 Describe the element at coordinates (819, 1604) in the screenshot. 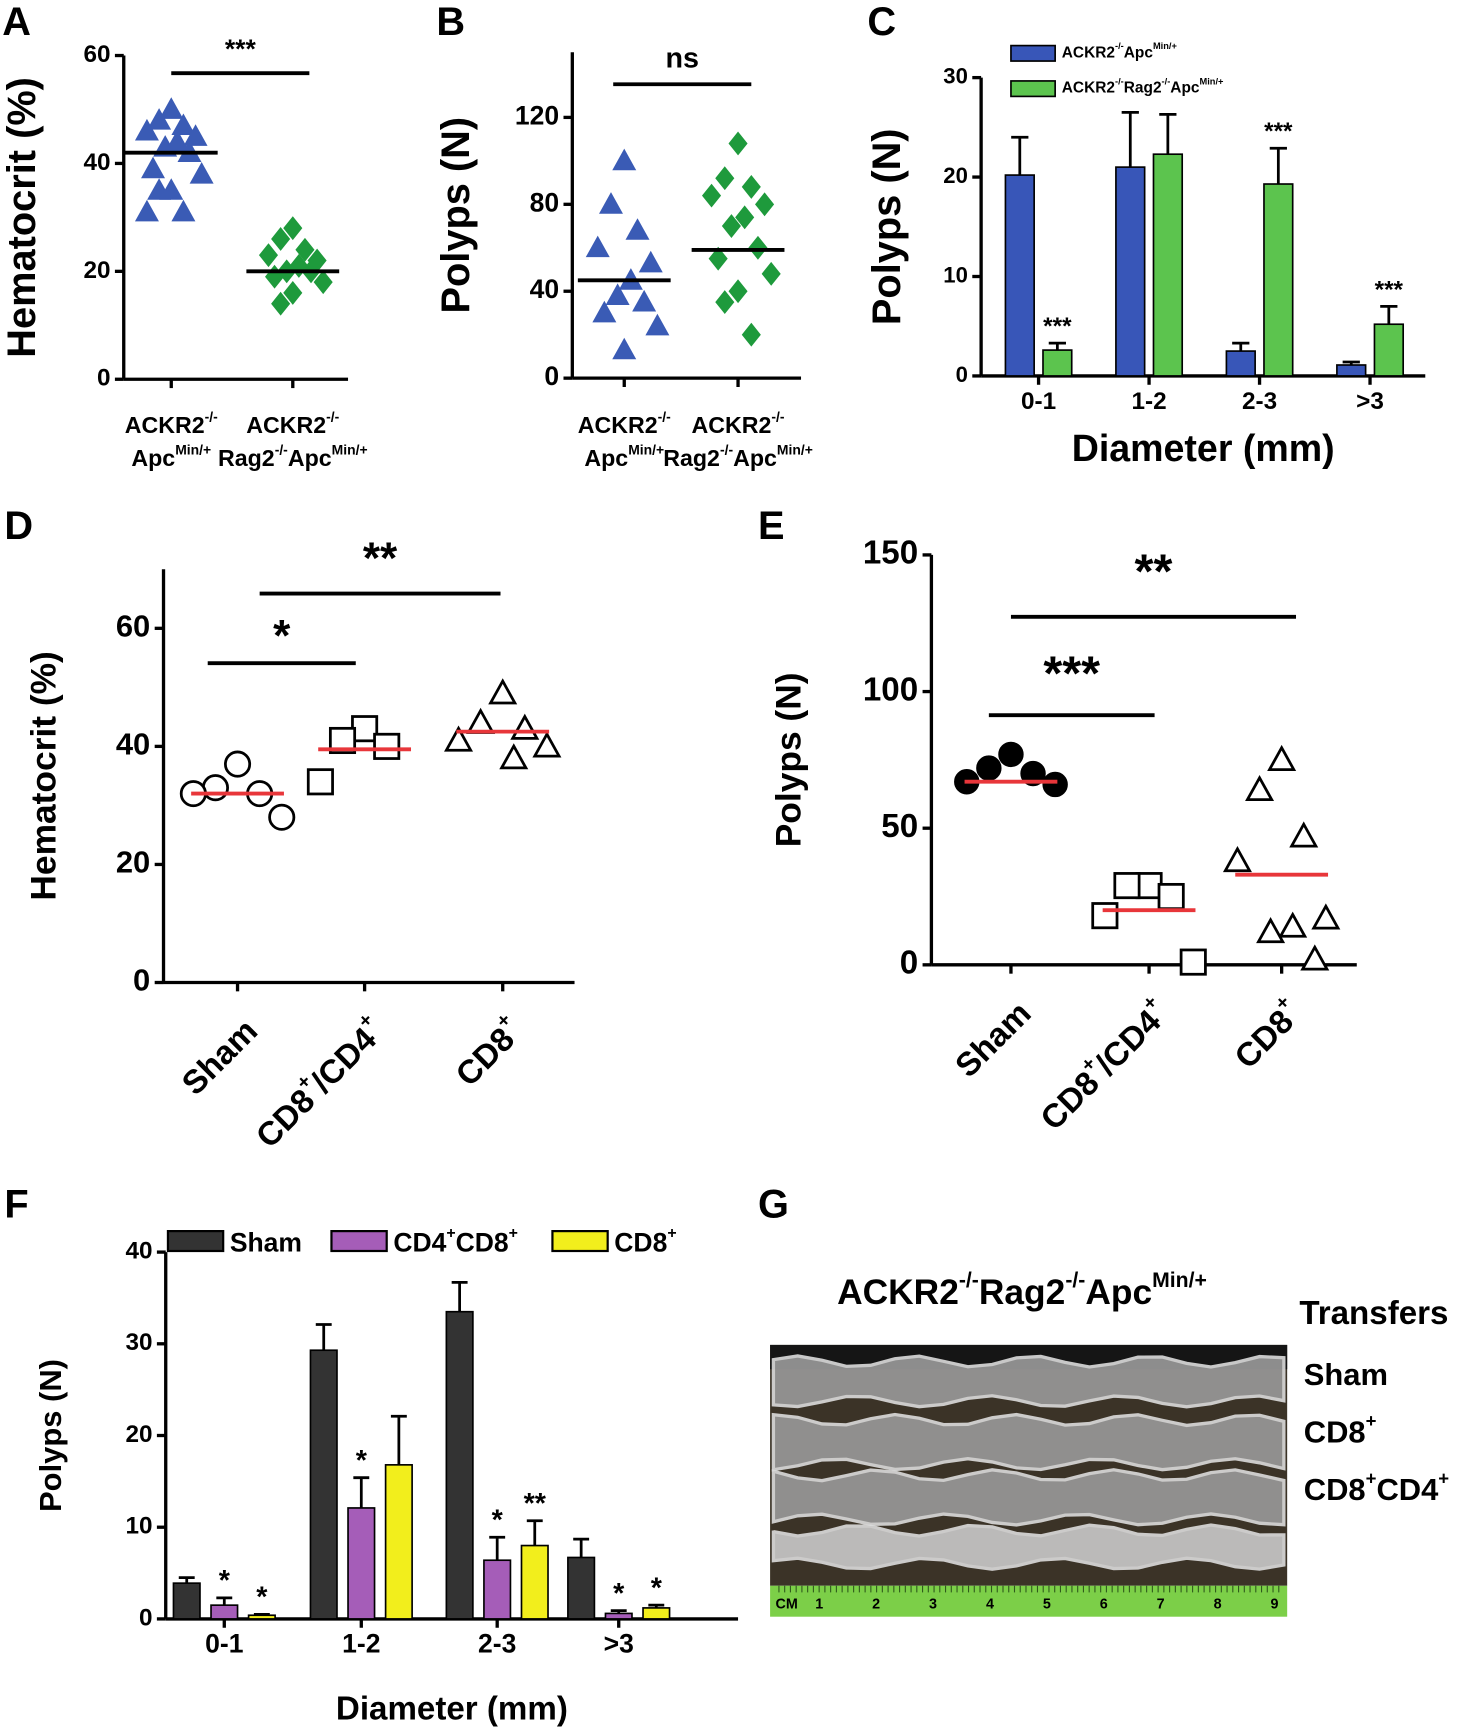

I see `ruler-label: 1` at that location.